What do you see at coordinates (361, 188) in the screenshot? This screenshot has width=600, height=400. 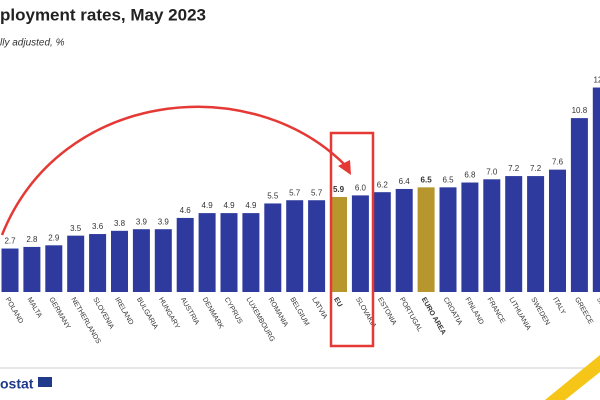 I see `value-label: 6.0` at bounding box center [361, 188].